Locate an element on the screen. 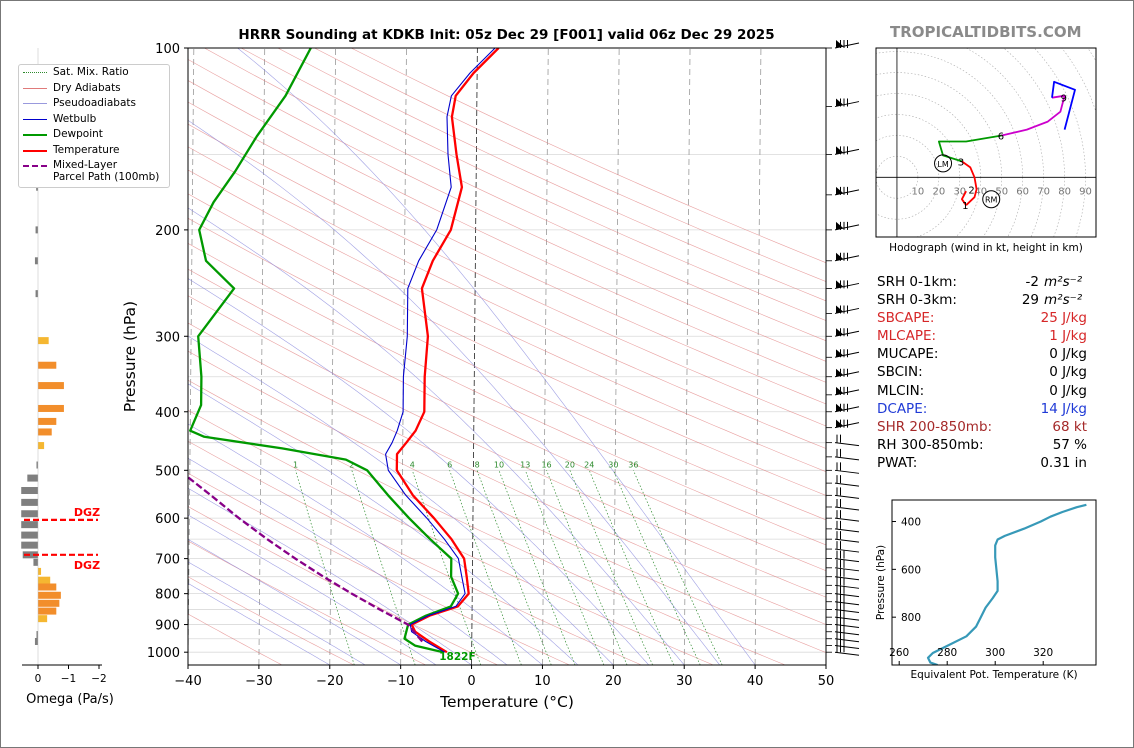 The height and width of the screenshot is (748, 1134). hodo-ring-label: 10 is located at coordinates (918, 191).